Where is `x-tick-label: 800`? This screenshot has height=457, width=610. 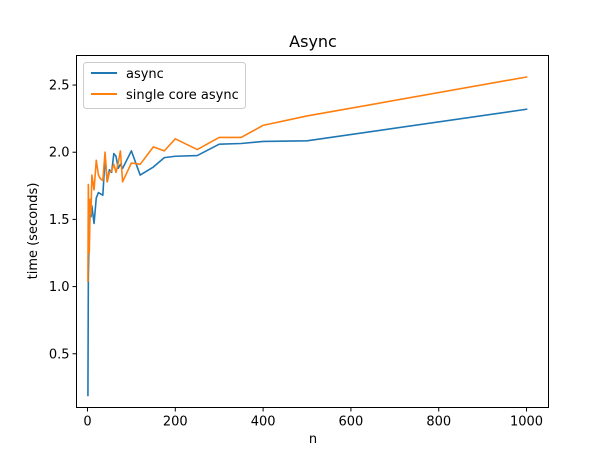
x-tick-label: 800 is located at coordinates (438, 422).